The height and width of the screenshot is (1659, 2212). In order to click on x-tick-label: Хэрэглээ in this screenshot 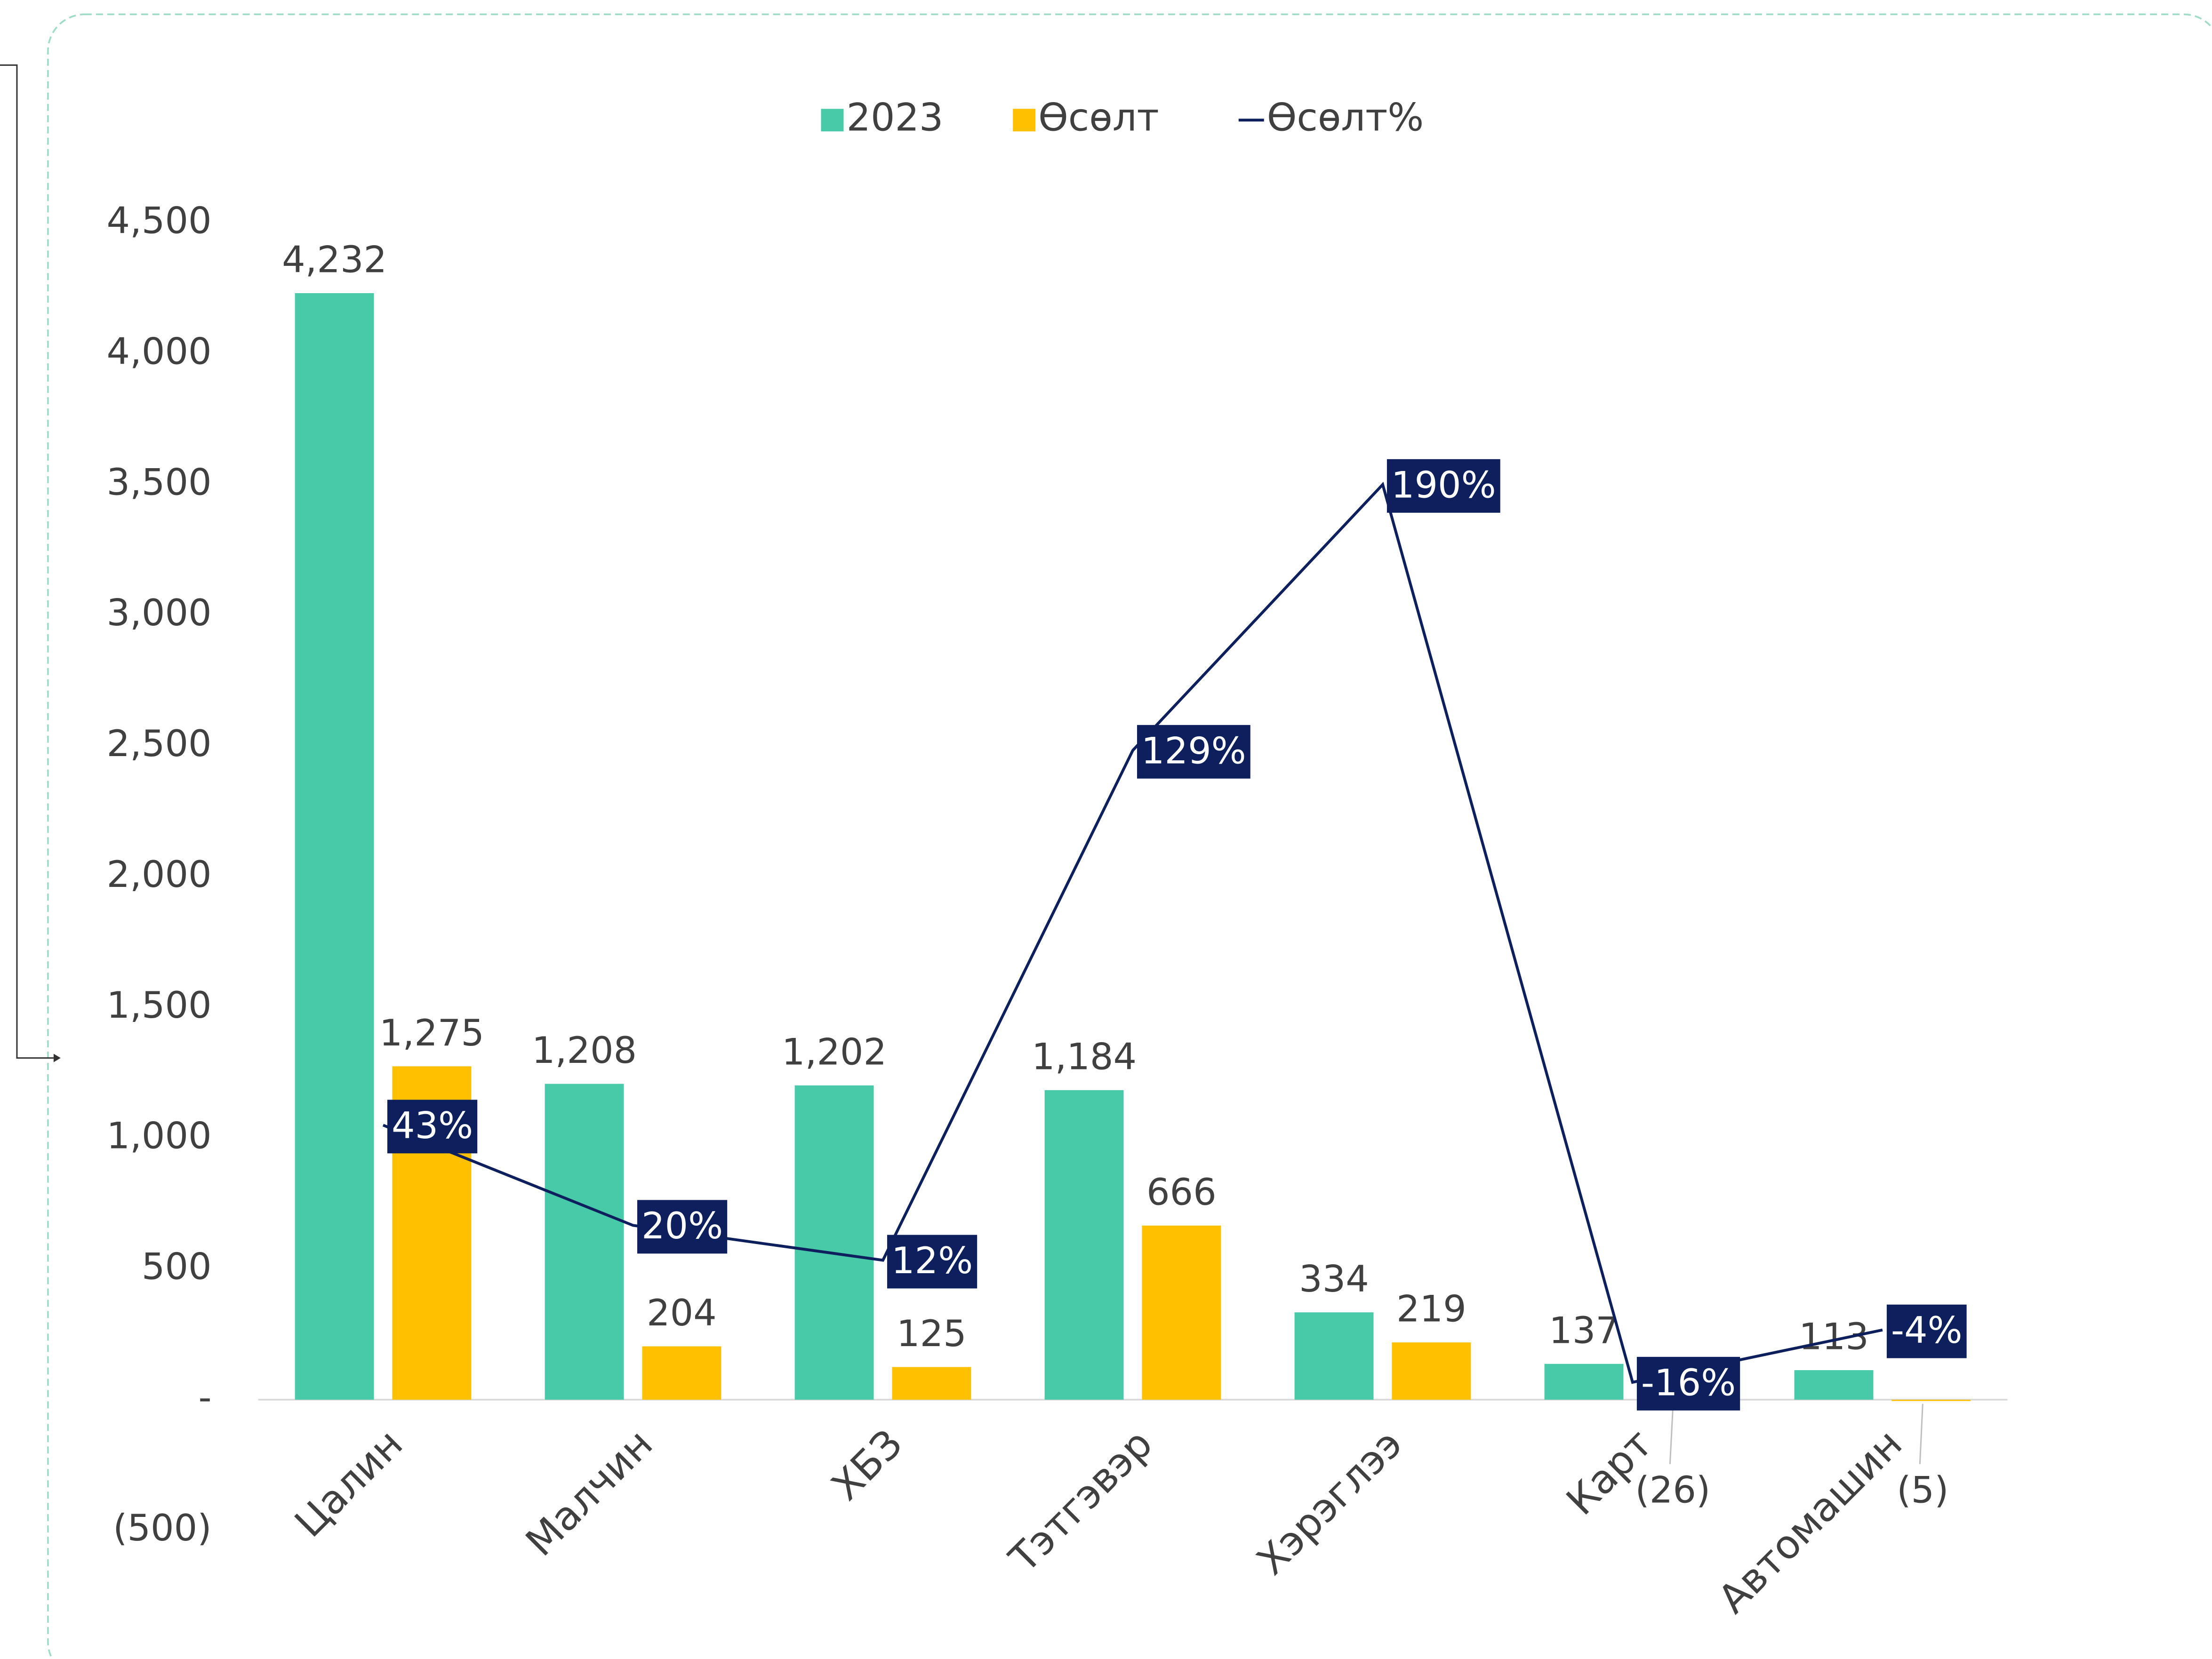, I will do `click(1329, 1502)`.